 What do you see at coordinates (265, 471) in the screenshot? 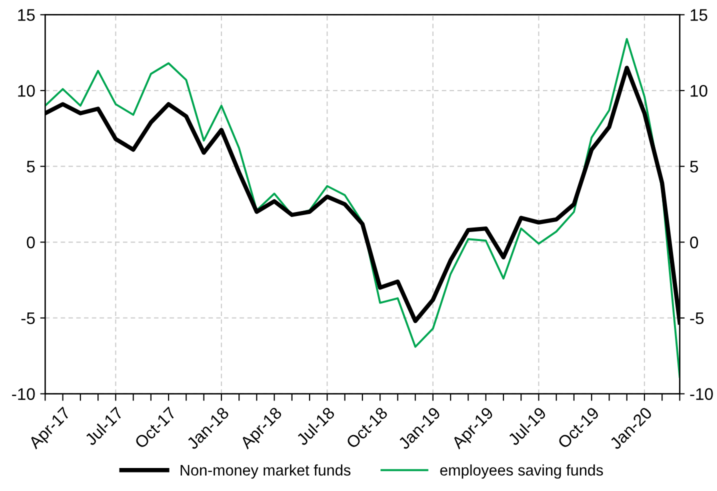
I see `legend-label: Non-money market funds` at bounding box center [265, 471].